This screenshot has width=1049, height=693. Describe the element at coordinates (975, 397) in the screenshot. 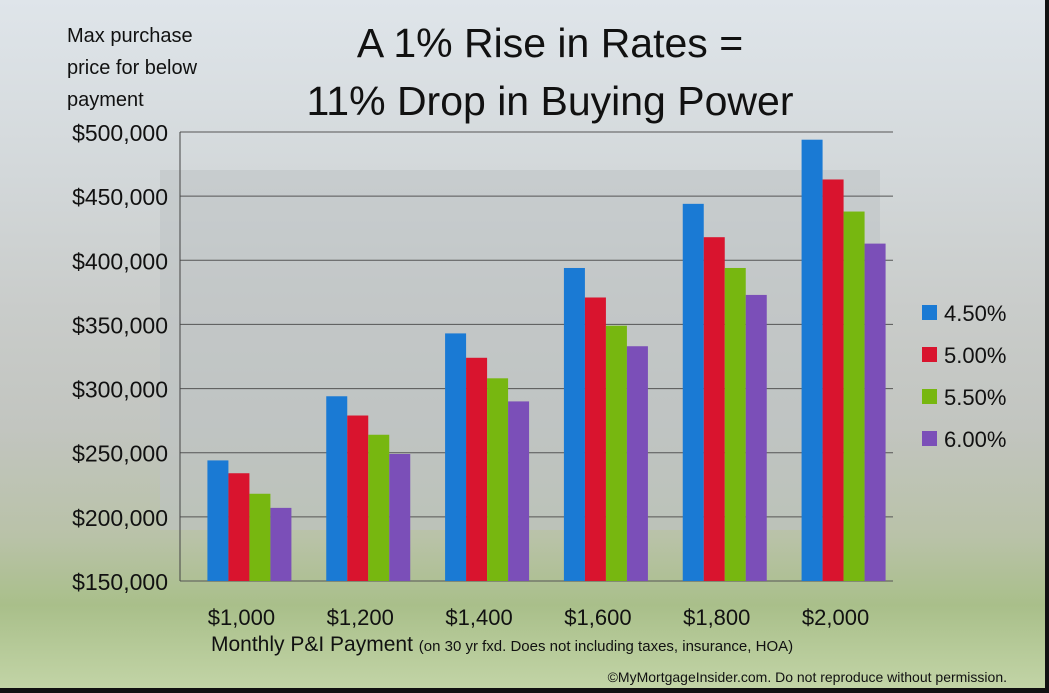

I see `legend-label: 5.50%` at that location.